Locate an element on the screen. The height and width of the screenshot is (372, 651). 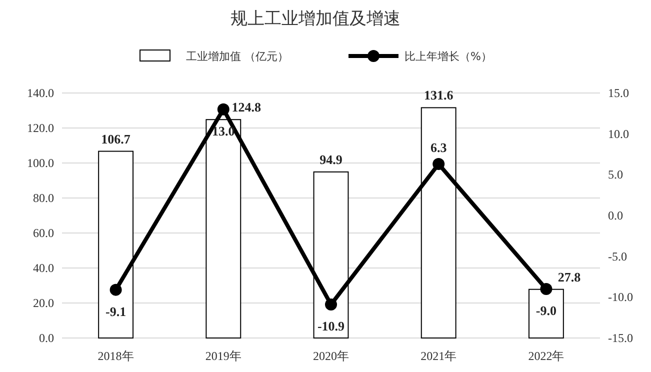
y2-tick-label: 5.0 is located at coordinates (615, 175).